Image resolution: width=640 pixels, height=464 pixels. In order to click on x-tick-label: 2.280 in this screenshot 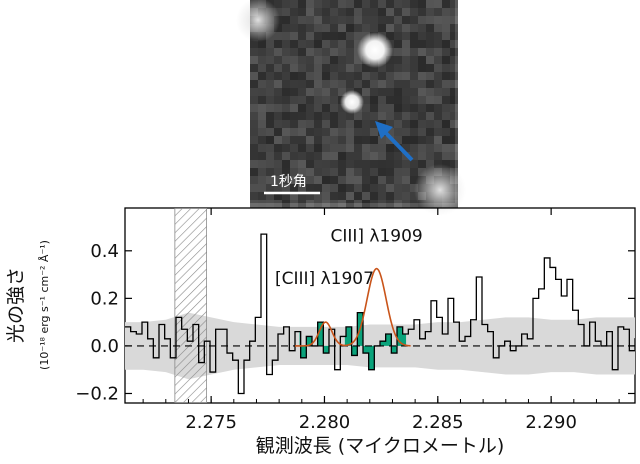, I will do `click(325, 422)`.